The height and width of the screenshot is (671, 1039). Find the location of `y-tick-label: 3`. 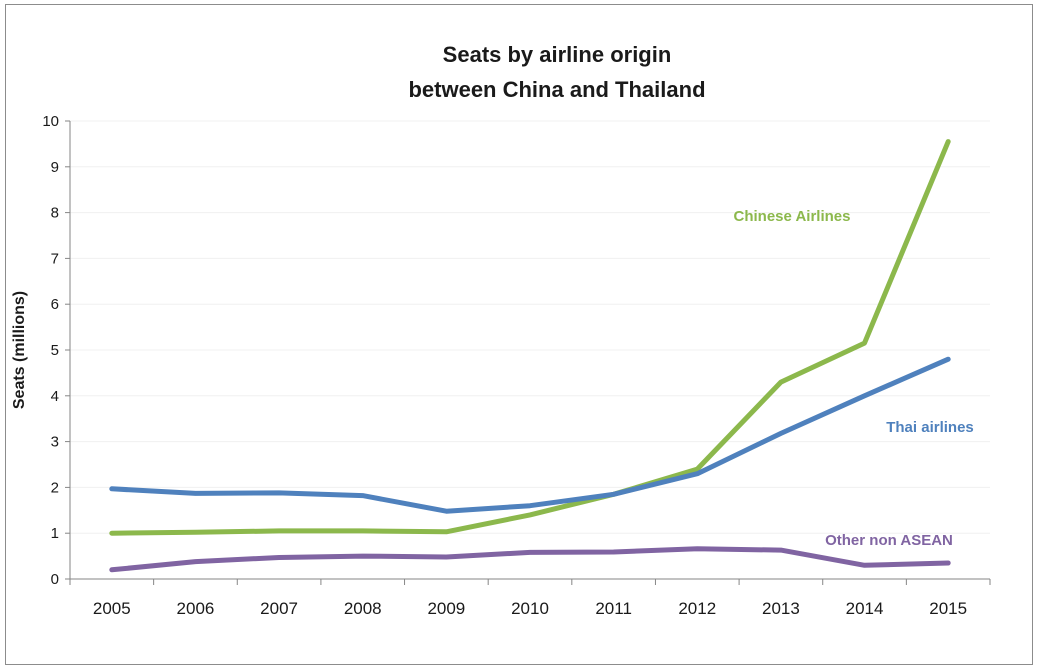

y-tick-label: 3 is located at coordinates (55, 442).